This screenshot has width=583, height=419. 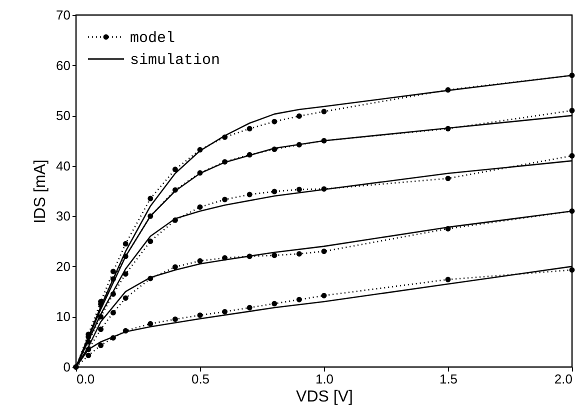 I want to click on x-tick-label: 1.5, so click(x=448, y=379).